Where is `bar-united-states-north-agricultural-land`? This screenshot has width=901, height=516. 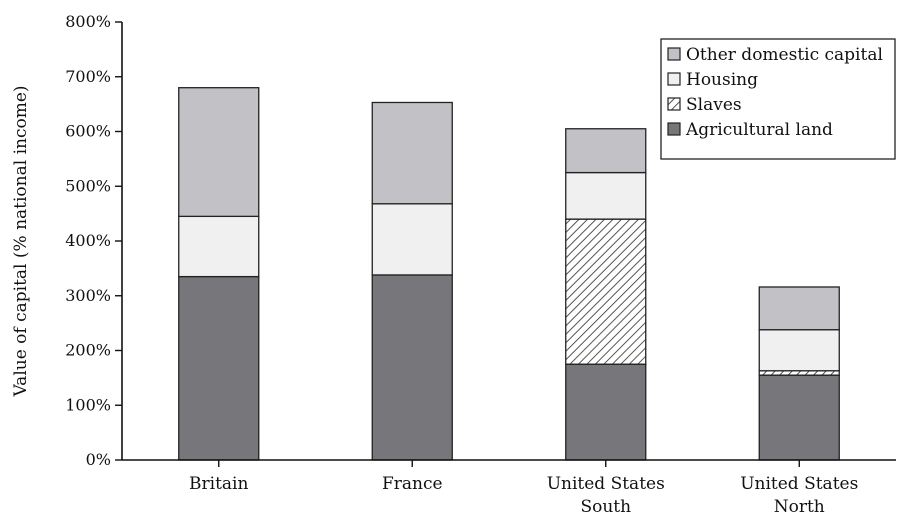
bar-united-states-north-agricultural-land is located at coordinates (799, 417).